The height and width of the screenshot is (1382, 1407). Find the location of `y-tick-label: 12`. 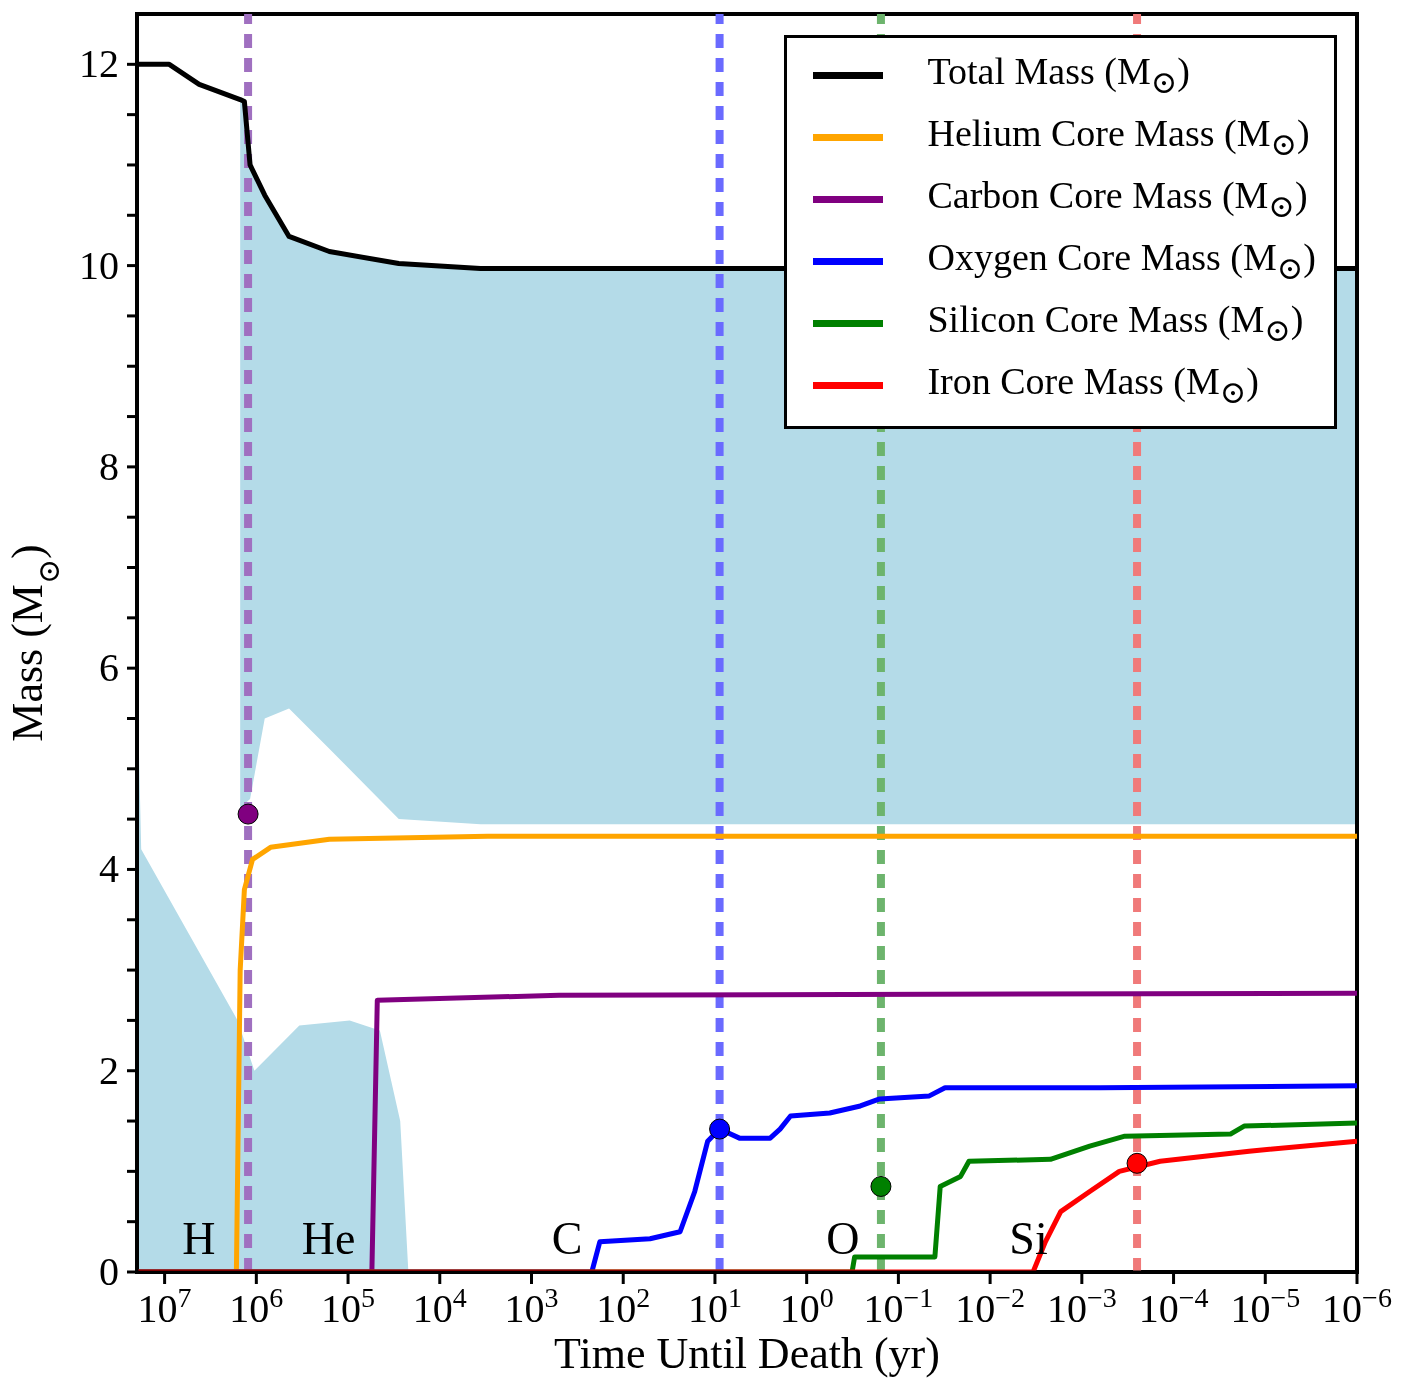

y-tick-label: 12 is located at coordinates (99, 64).